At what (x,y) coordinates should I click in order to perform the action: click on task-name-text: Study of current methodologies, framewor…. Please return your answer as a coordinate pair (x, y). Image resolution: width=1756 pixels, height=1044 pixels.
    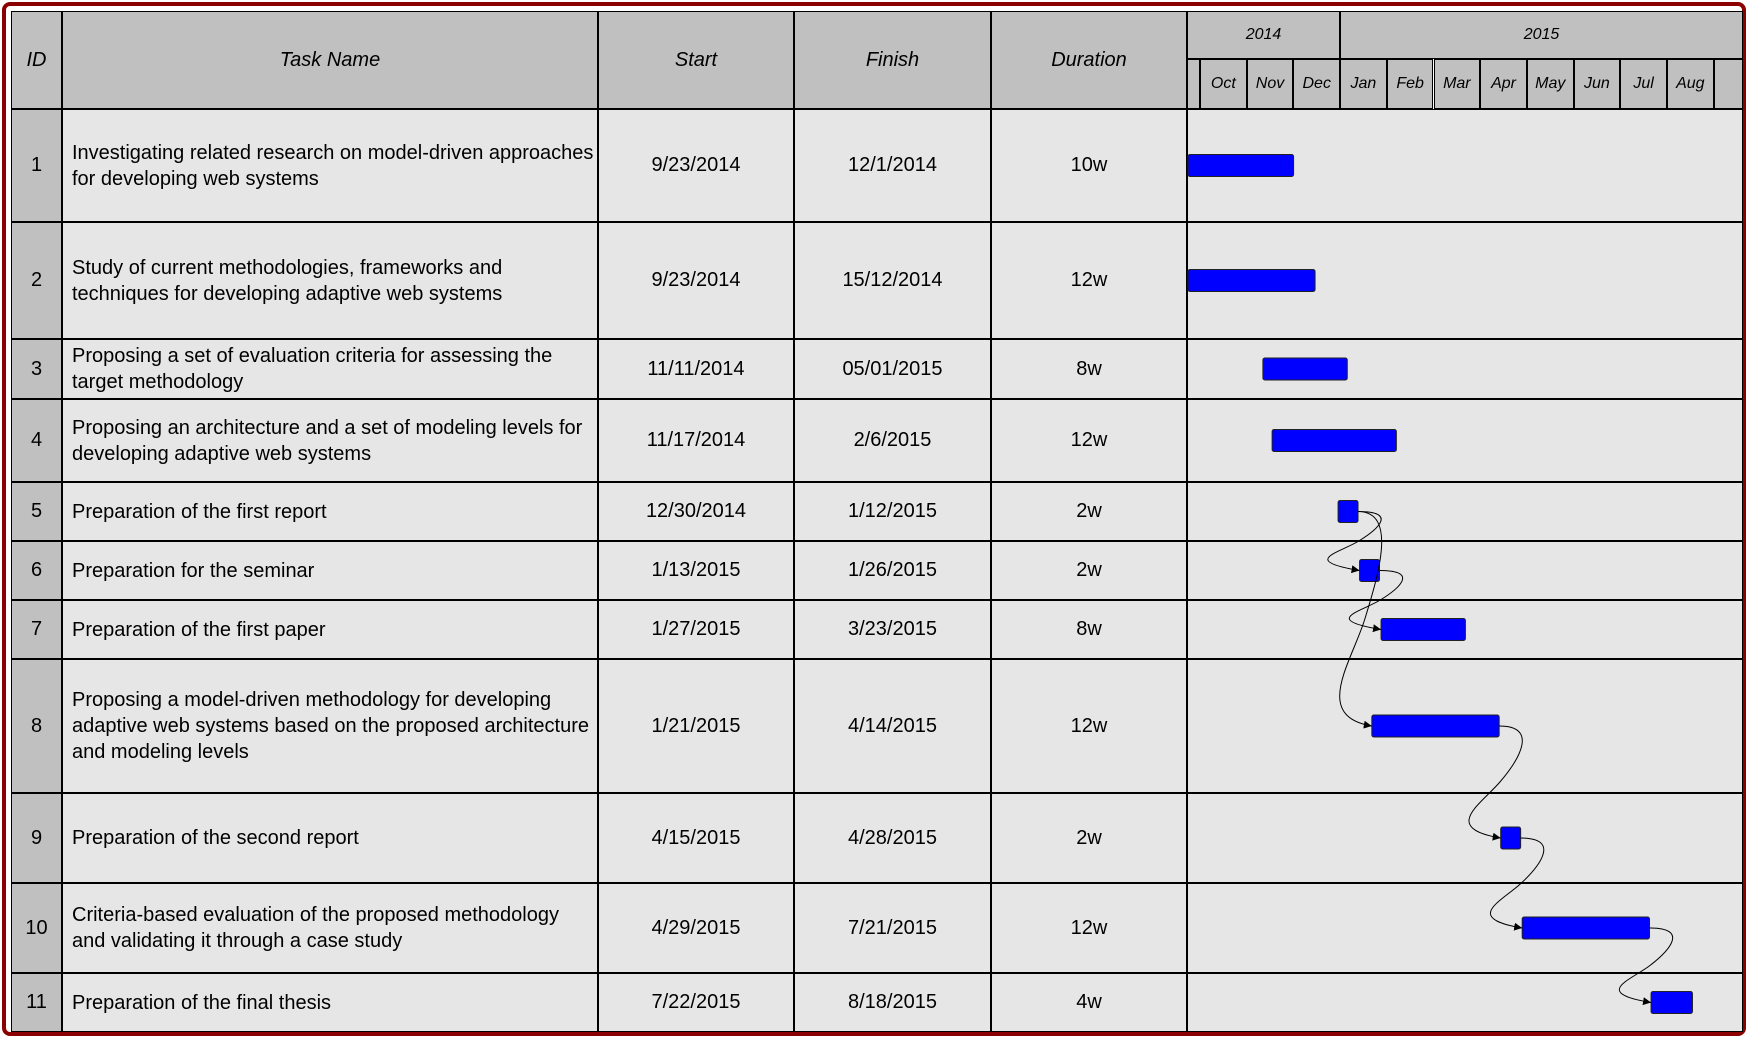
    Looking at the image, I should click on (287, 280).